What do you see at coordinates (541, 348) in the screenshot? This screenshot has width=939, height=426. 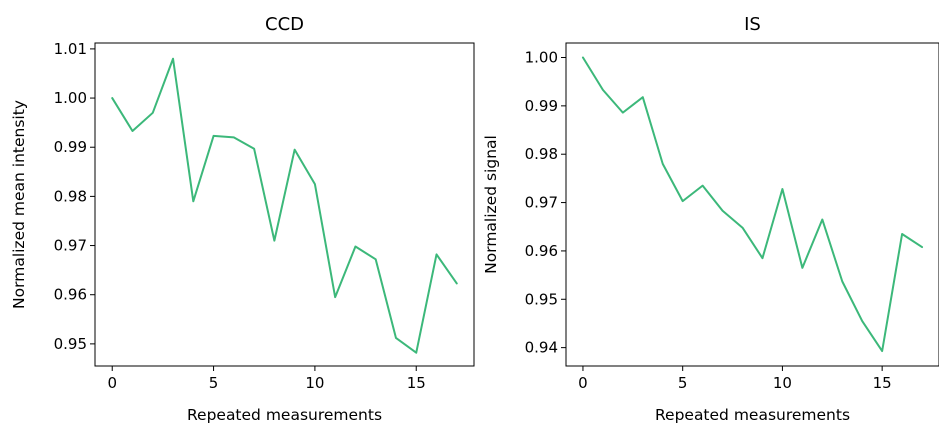 I see `y-tick-label: 0.94` at bounding box center [541, 348].